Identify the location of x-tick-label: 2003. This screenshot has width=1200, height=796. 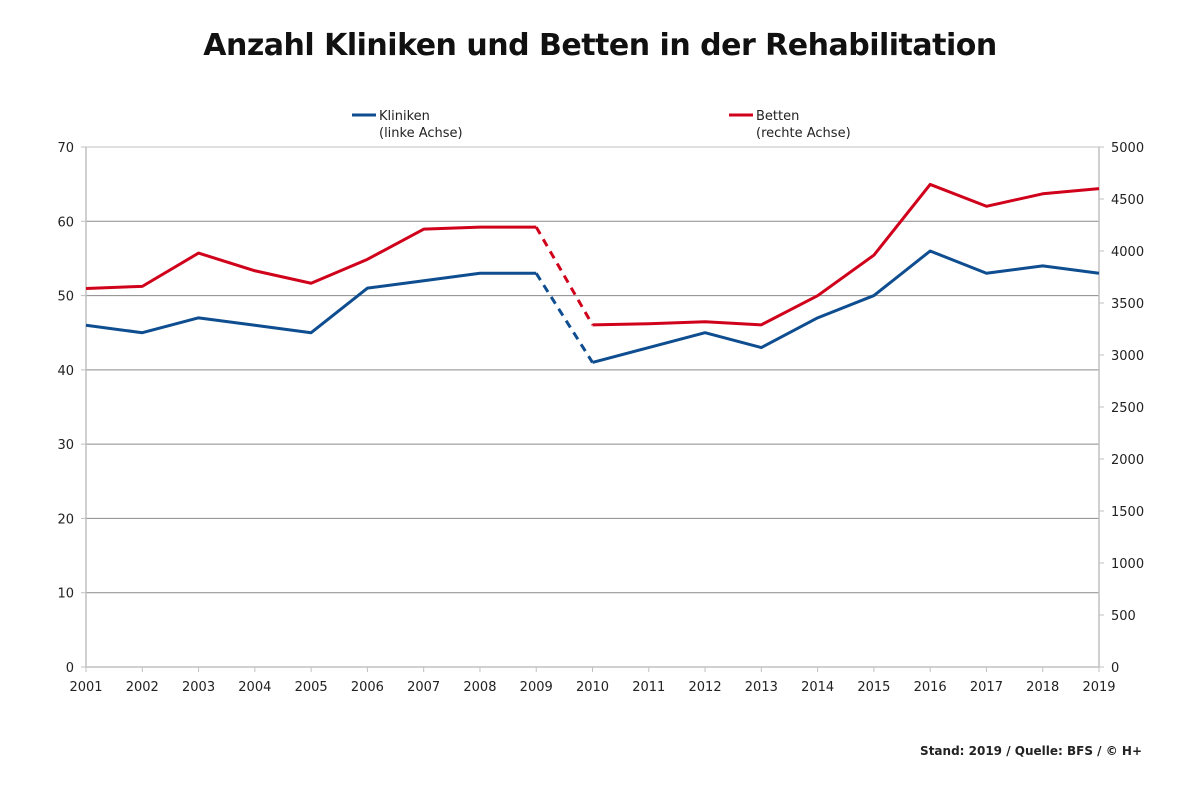
(198, 687).